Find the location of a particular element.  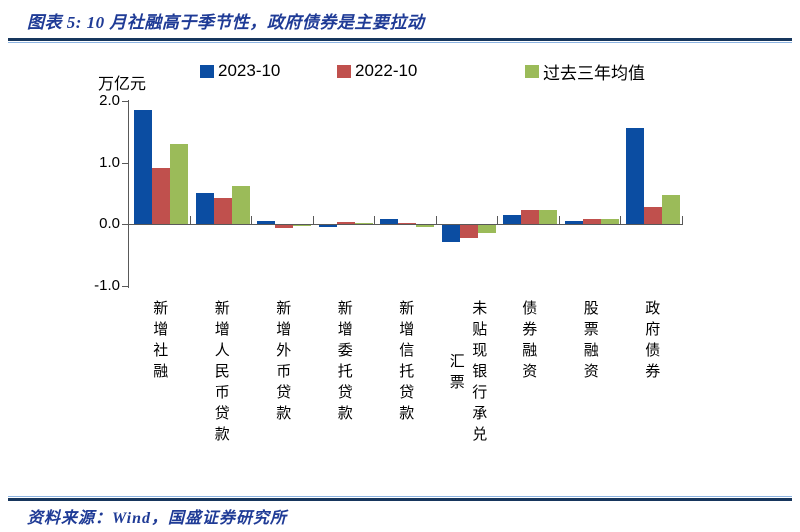

bar-债券融资-2022-10 is located at coordinates (530, 216).